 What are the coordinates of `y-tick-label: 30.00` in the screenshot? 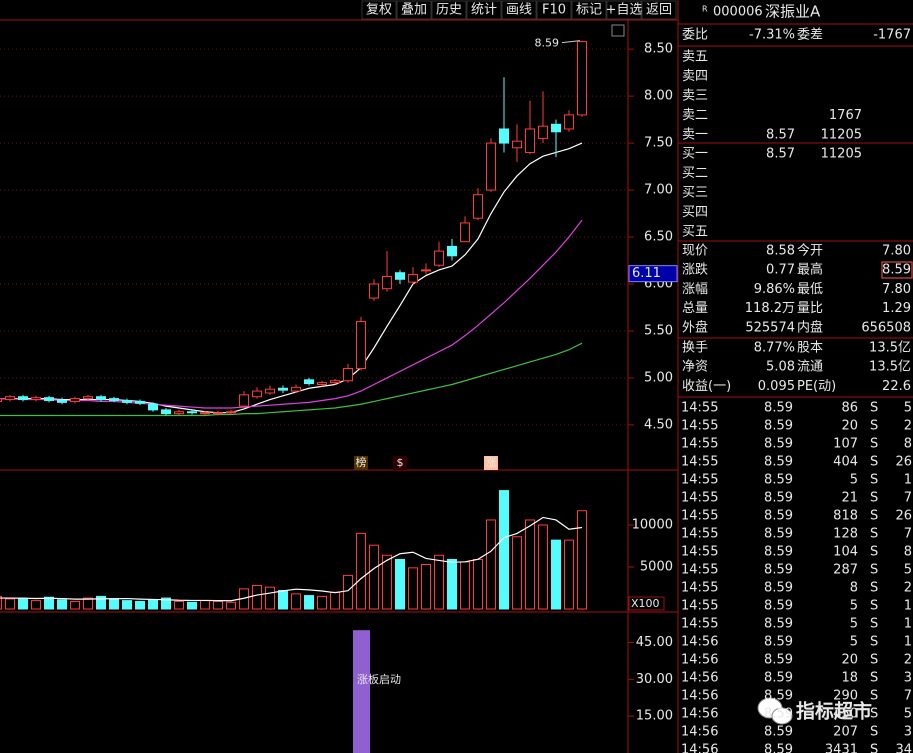 It's located at (654, 679).